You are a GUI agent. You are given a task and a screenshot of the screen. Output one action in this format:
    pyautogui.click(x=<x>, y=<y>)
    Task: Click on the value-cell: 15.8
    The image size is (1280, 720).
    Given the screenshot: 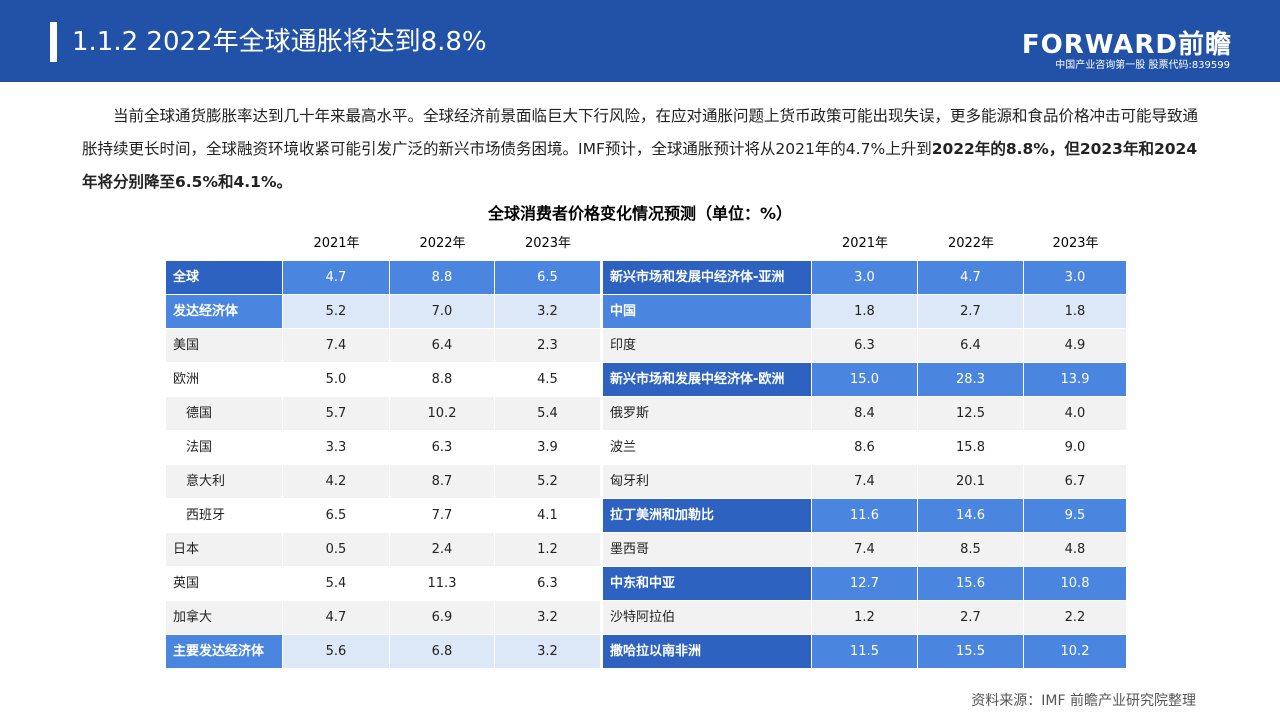 What is the action you would take?
    pyautogui.click(x=970, y=447)
    